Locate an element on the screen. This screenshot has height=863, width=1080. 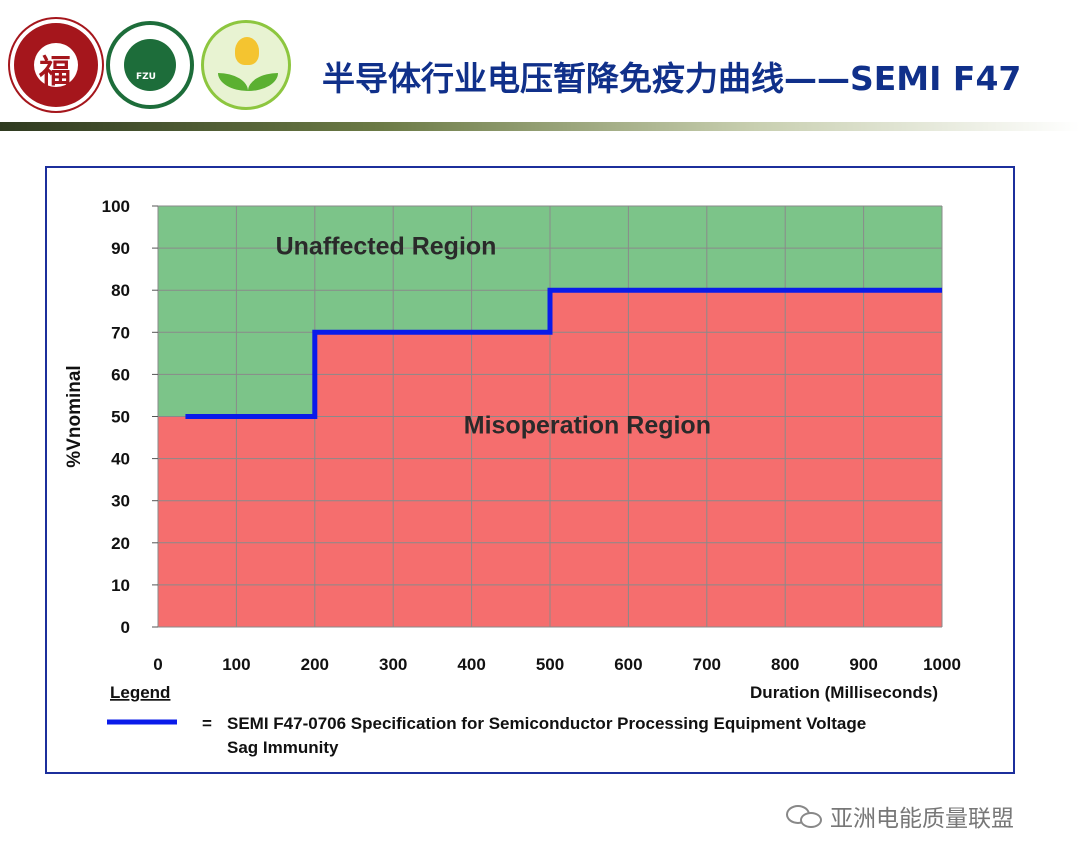
y-axis-label: %Vnominal is located at coordinates (74, 416).